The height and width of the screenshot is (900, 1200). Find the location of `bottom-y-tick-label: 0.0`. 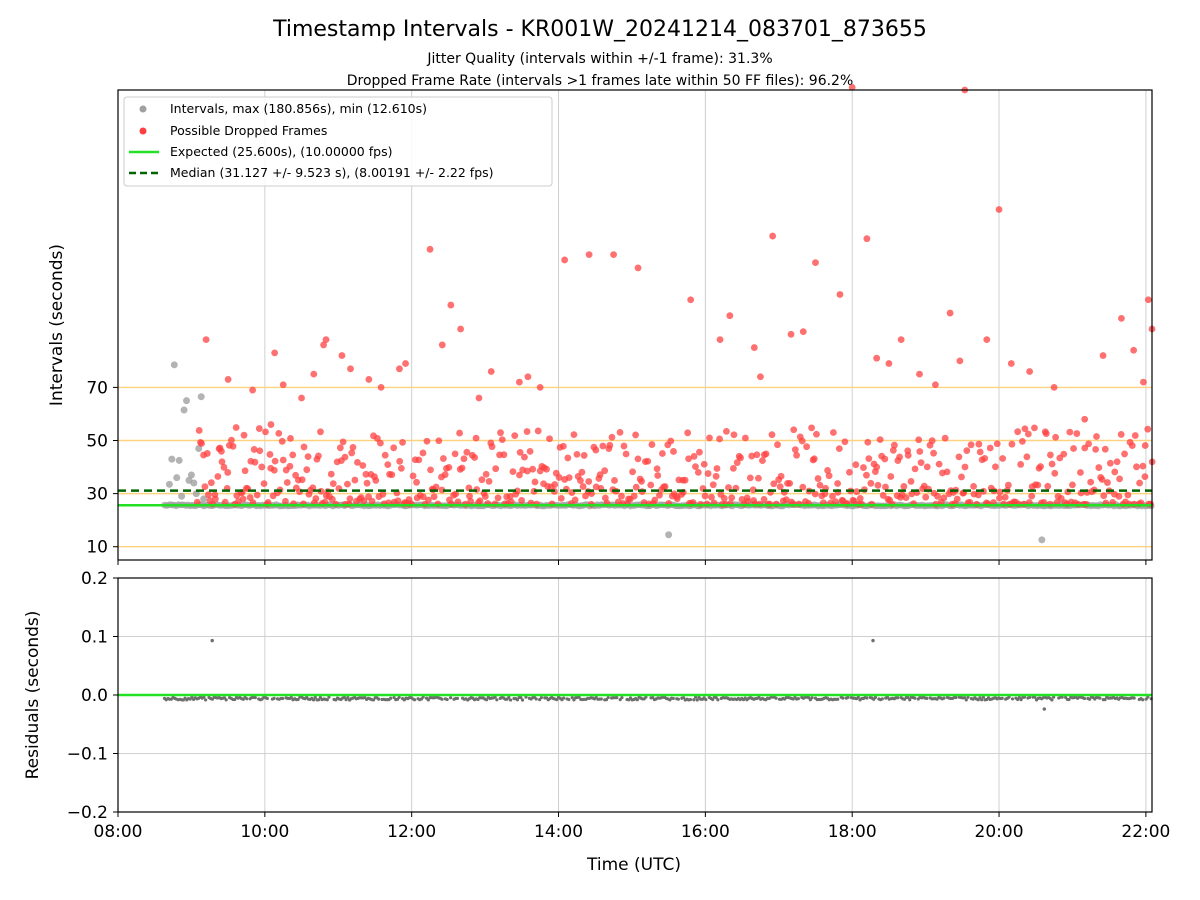

bottom-y-tick-label: 0.0 is located at coordinates (94, 696).